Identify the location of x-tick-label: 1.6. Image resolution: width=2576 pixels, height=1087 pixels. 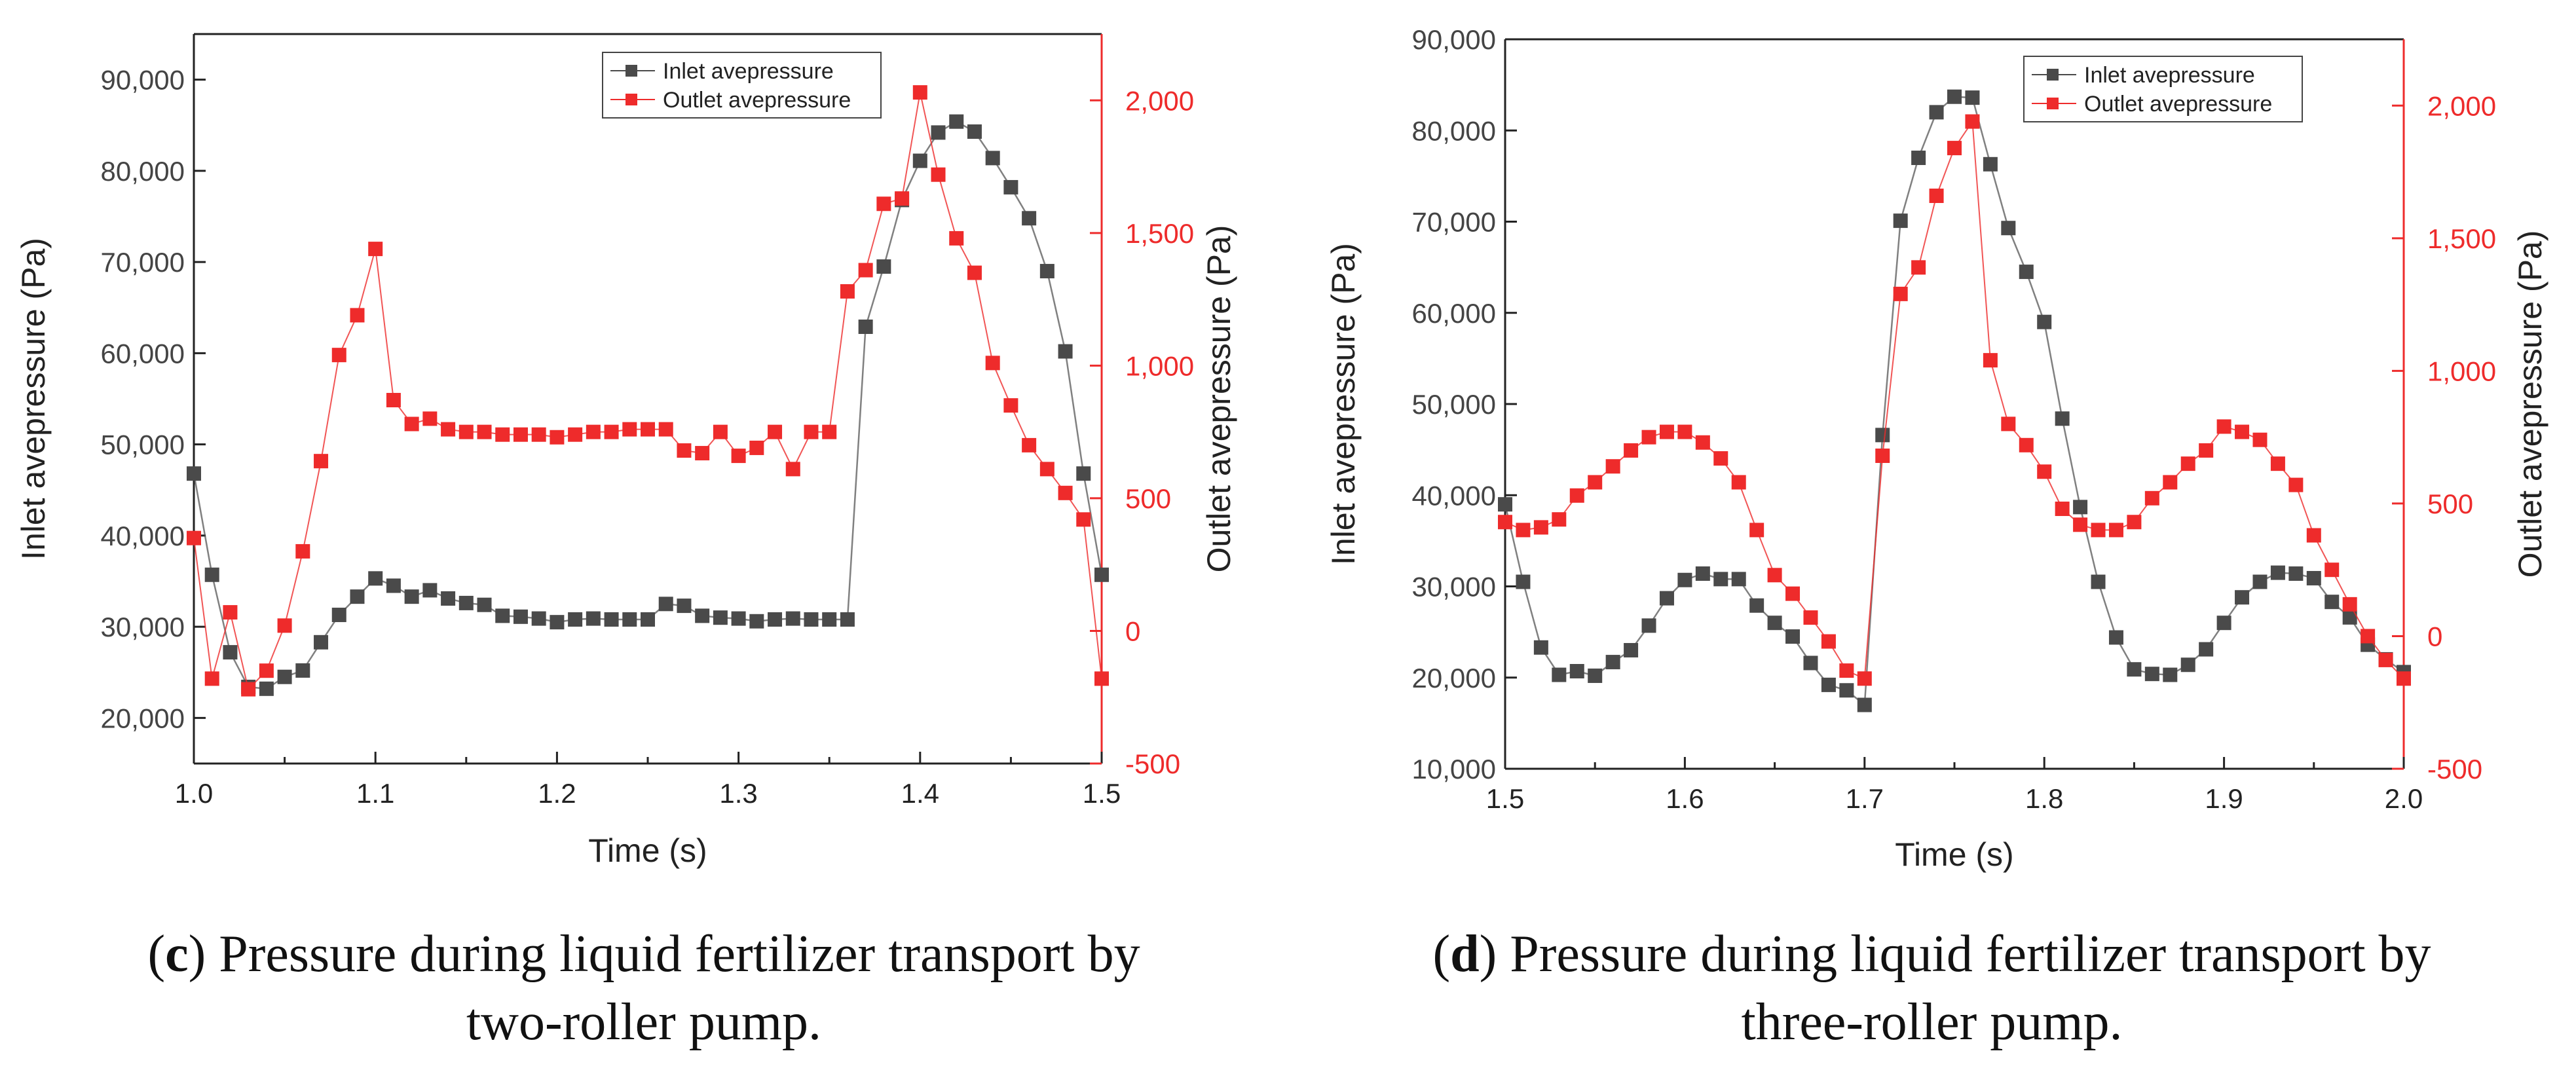
(1685, 798).